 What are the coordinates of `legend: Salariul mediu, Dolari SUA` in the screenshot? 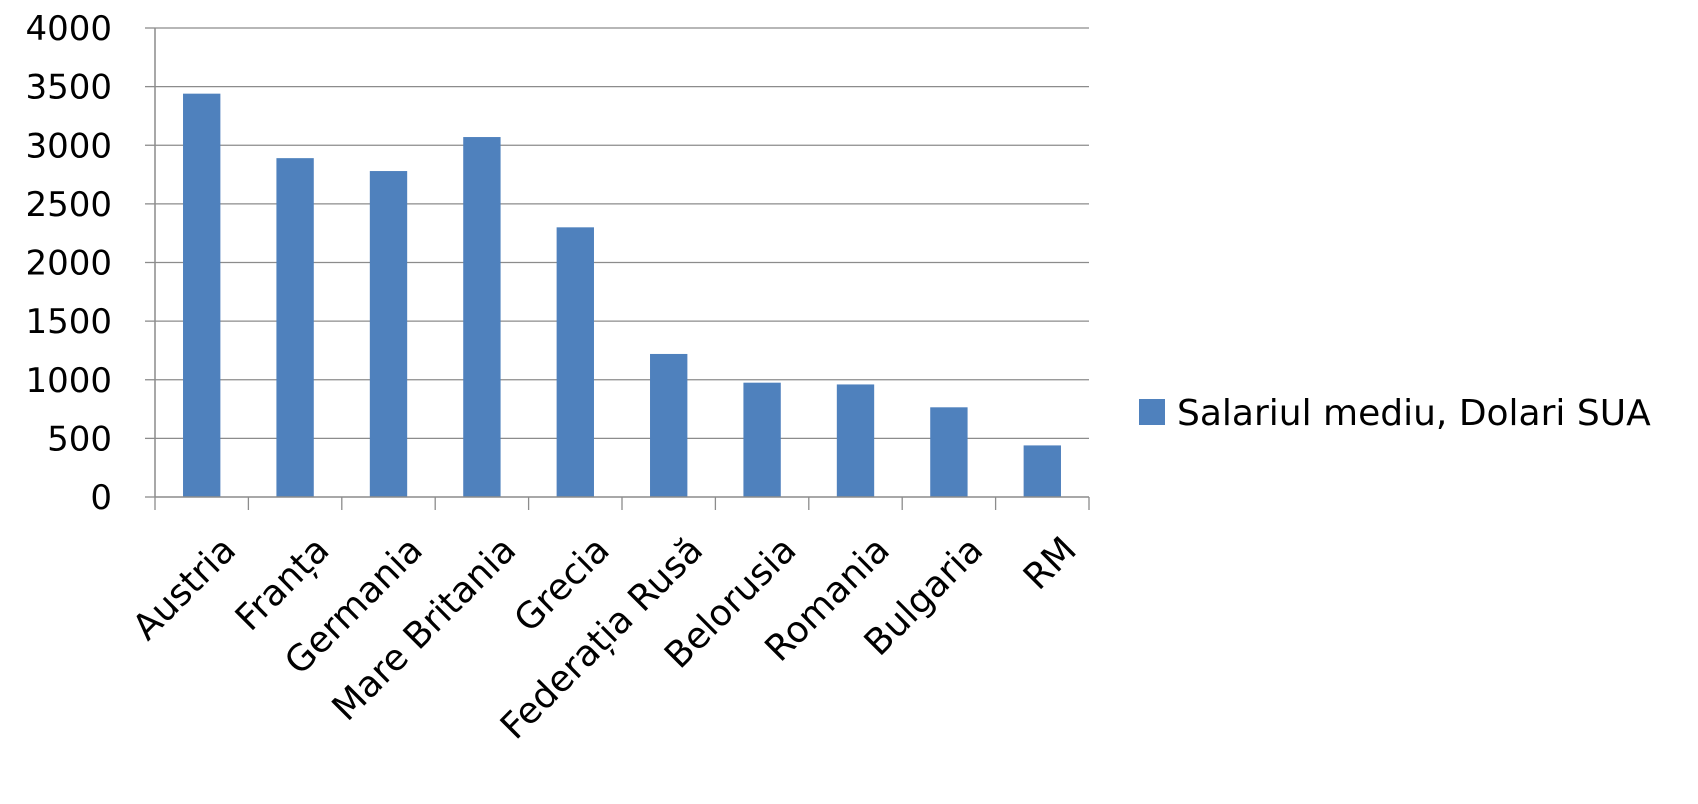 It's located at (1395, 413).